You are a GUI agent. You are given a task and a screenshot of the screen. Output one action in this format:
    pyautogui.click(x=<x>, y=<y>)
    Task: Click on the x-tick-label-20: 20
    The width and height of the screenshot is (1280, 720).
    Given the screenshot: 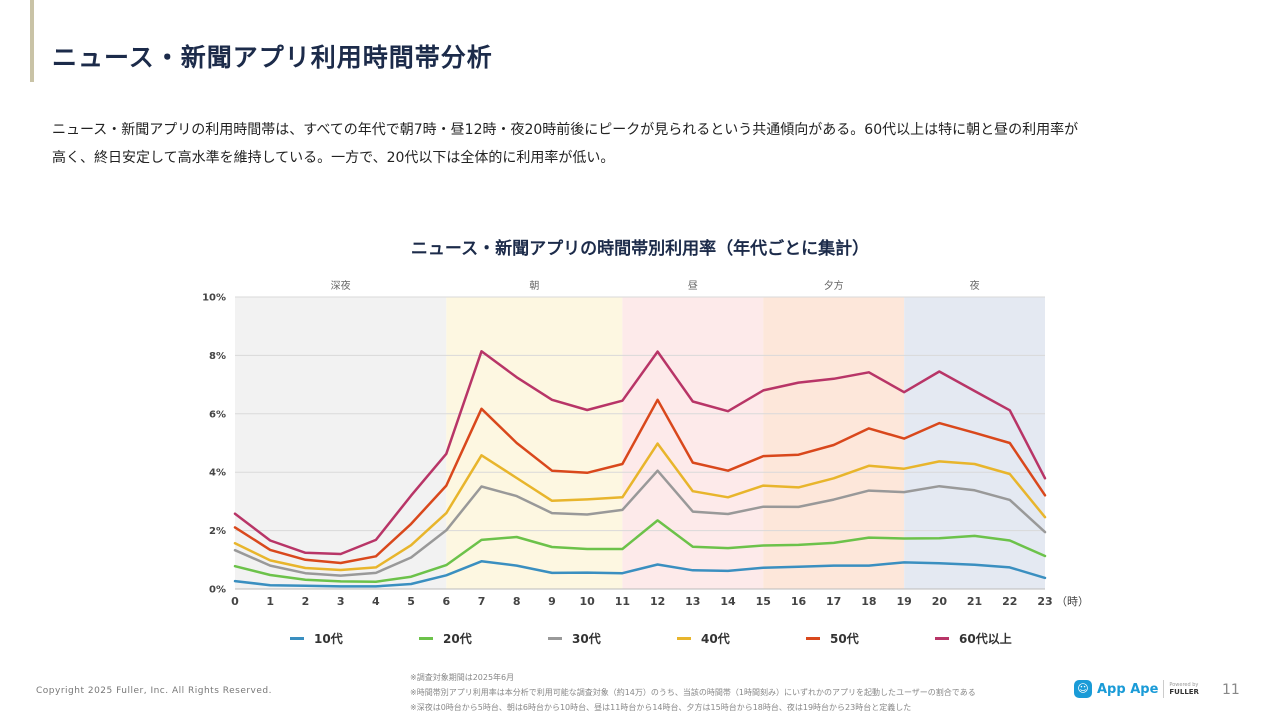 What is the action you would take?
    pyautogui.click(x=940, y=601)
    